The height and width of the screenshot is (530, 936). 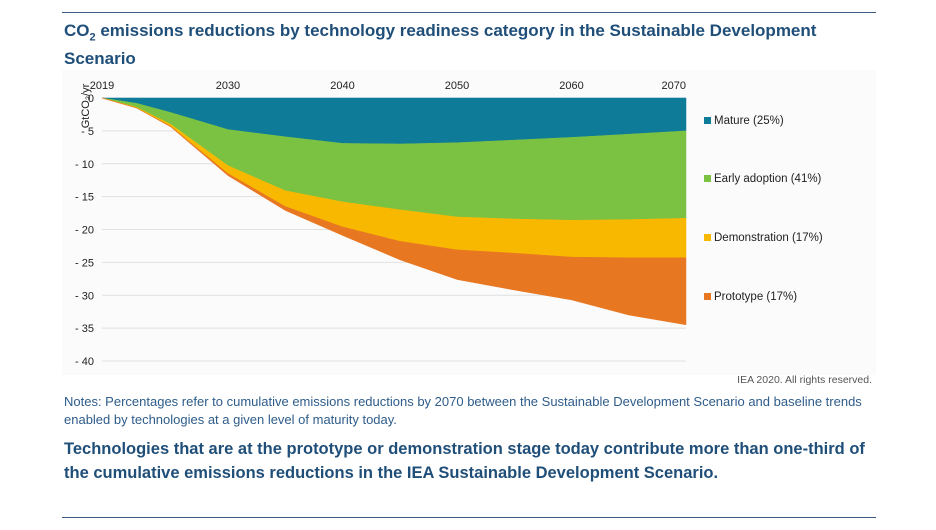 I want to click on y-tick-label: - 25, so click(x=84, y=263).